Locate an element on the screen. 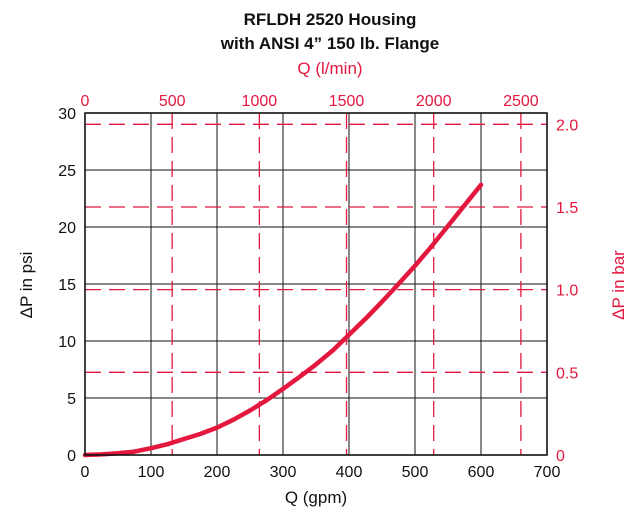  y2-tick-label: 1.5 is located at coordinates (567, 208).